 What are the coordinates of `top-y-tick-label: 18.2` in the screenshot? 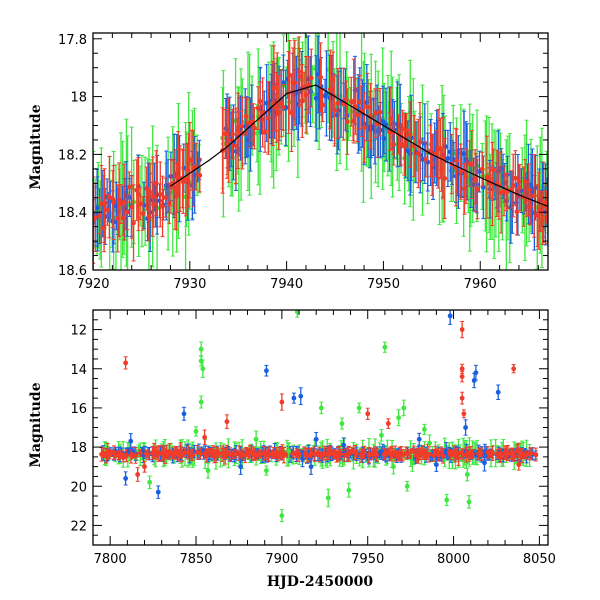 It's located at (72, 155).